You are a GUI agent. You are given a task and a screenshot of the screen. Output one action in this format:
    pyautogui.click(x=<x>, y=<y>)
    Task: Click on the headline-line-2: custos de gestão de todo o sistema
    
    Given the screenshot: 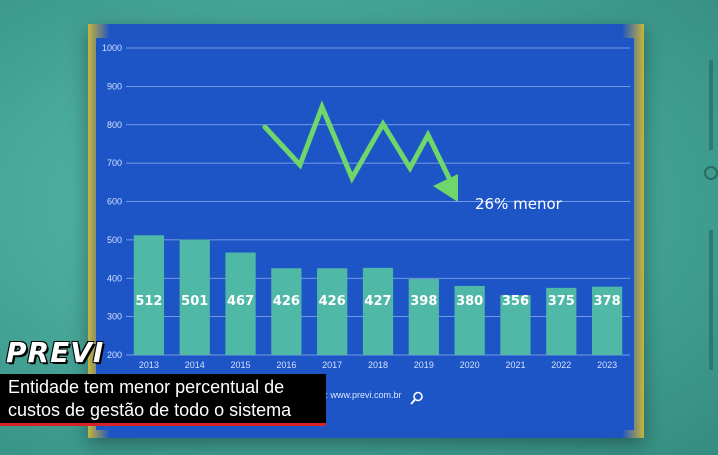 What is the action you would take?
    pyautogui.click(x=150, y=410)
    